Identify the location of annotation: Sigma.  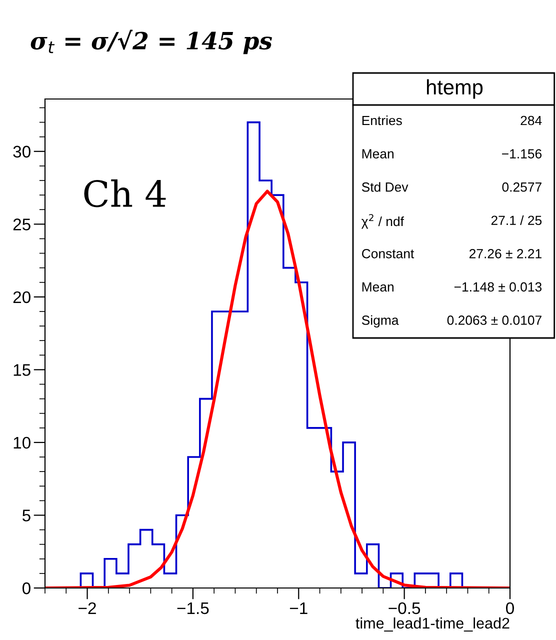
(380, 321).